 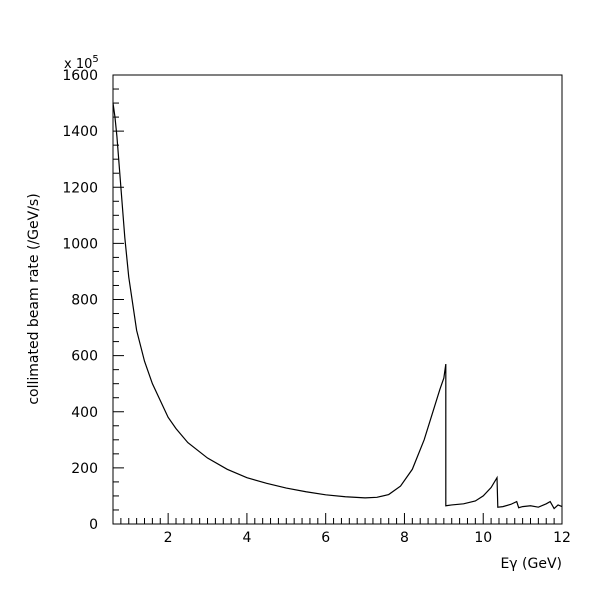 I want to click on y-axis-multiplier: x 105, so click(x=81, y=63).